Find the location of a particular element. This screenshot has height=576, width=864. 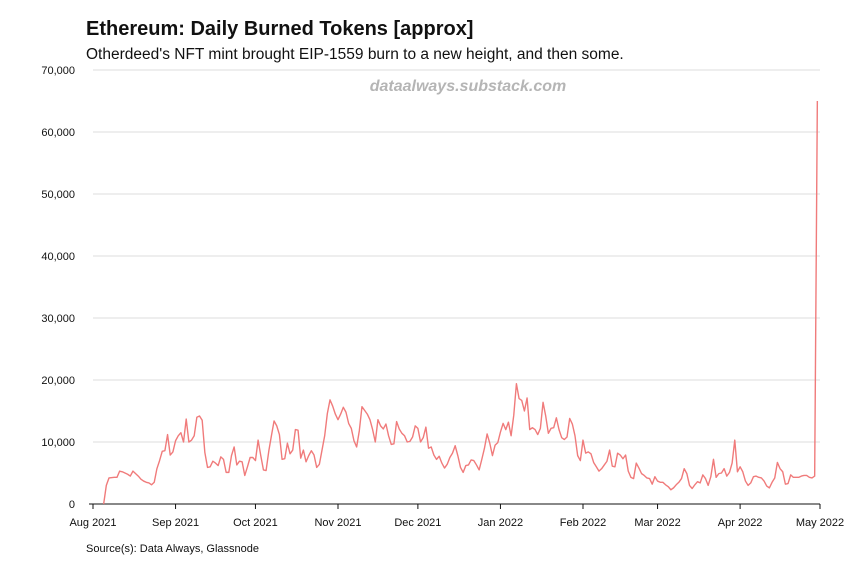

x-tick-label: Aug 2021 is located at coordinates (92, 523).